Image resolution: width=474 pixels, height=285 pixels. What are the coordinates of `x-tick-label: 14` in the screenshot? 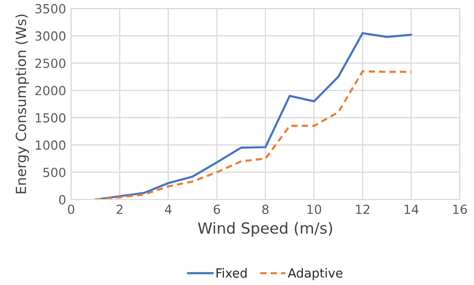 It's located at (411, 209).